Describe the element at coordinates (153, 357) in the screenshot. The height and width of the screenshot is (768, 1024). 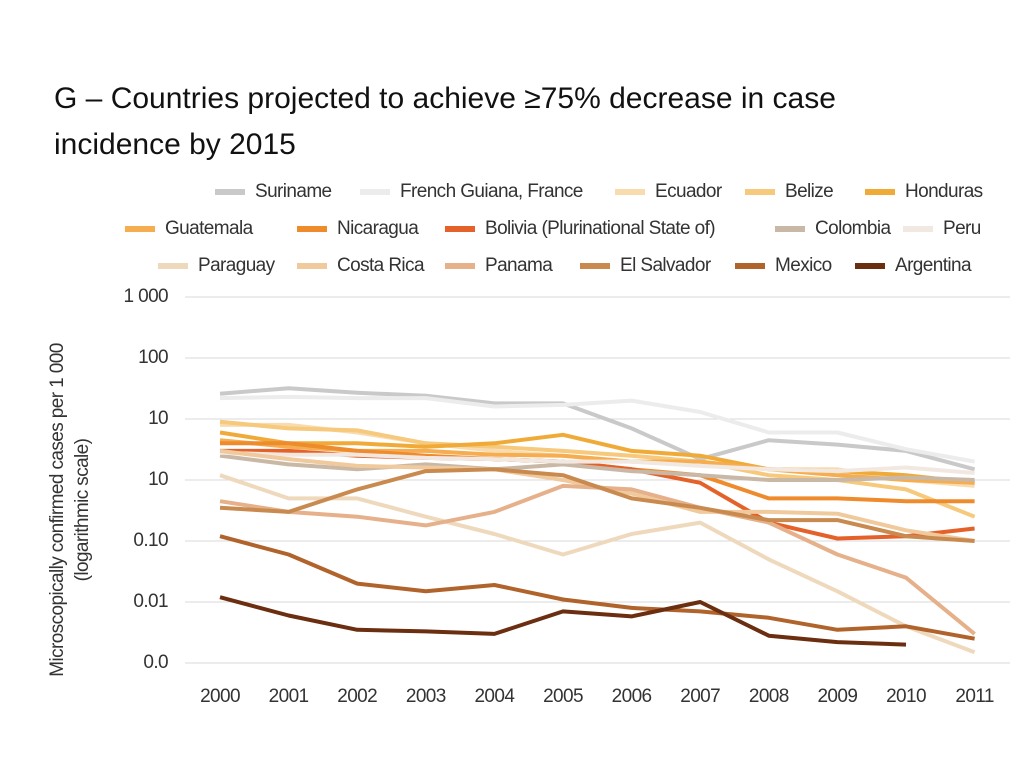
I see `y-tick-label: 100` at that location.